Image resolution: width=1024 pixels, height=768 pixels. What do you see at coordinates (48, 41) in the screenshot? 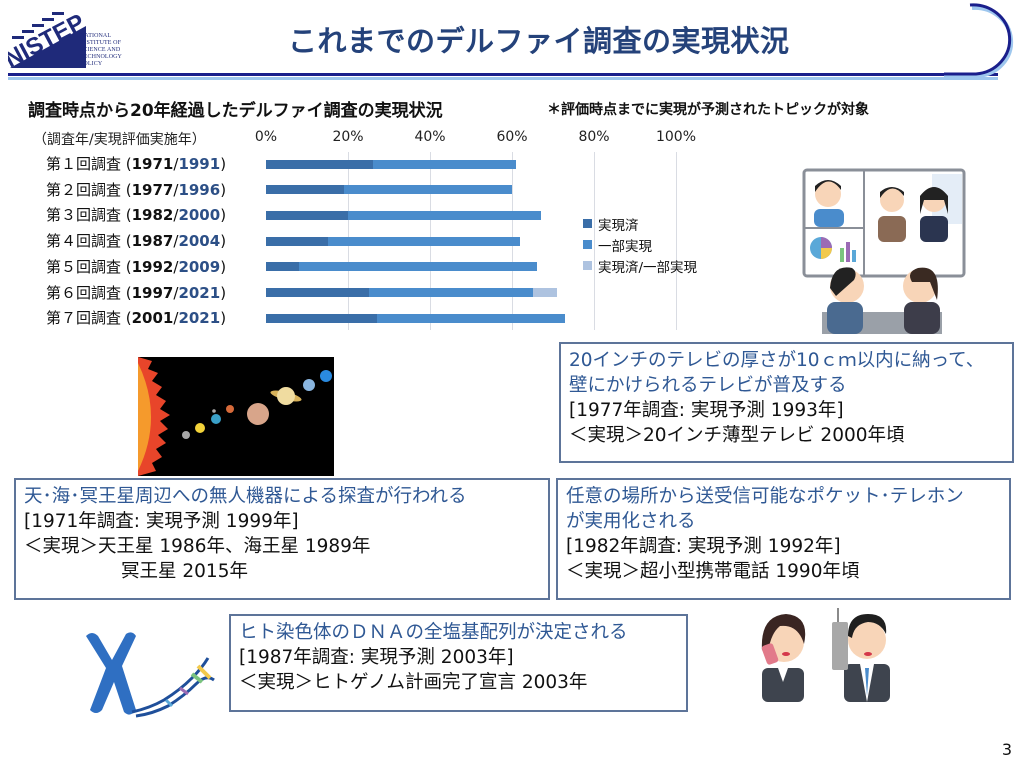
I see `nistep-logo: NISTEP` at bounding box center [48, 41].